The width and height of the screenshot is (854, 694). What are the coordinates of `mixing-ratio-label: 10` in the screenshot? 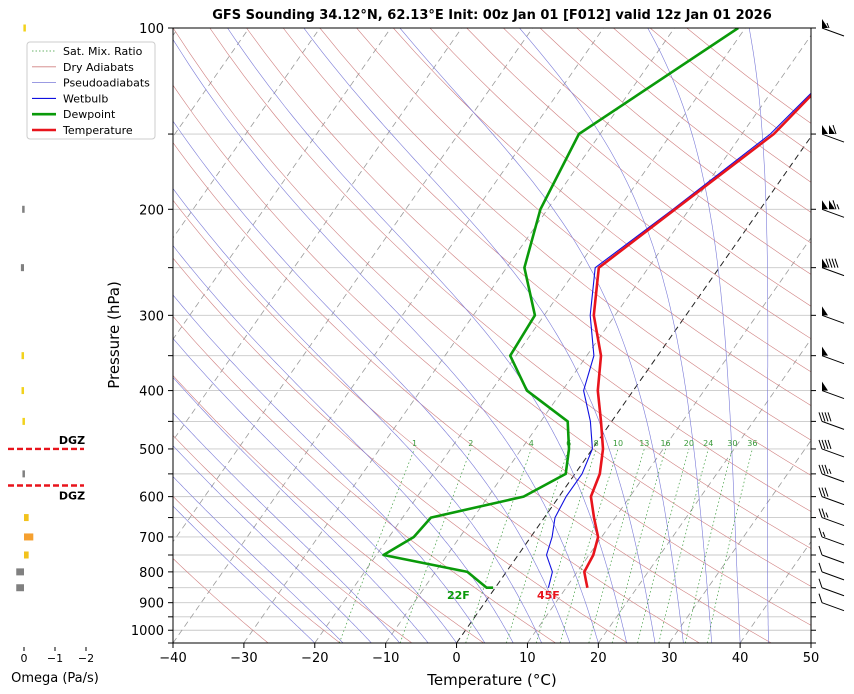 It's located at (618, 443).